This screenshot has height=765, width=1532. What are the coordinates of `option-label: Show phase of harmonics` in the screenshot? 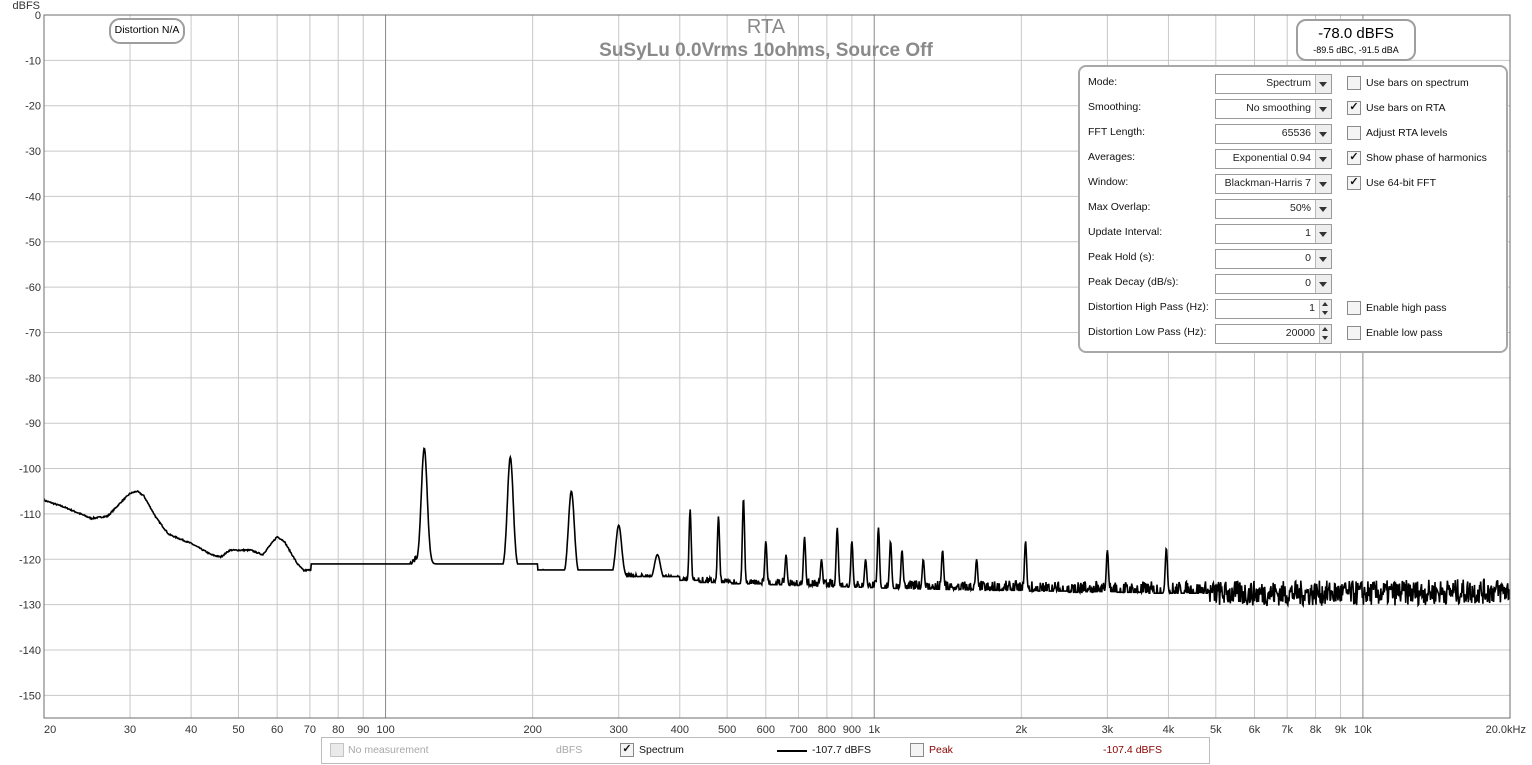 It's located at (1426, 158).